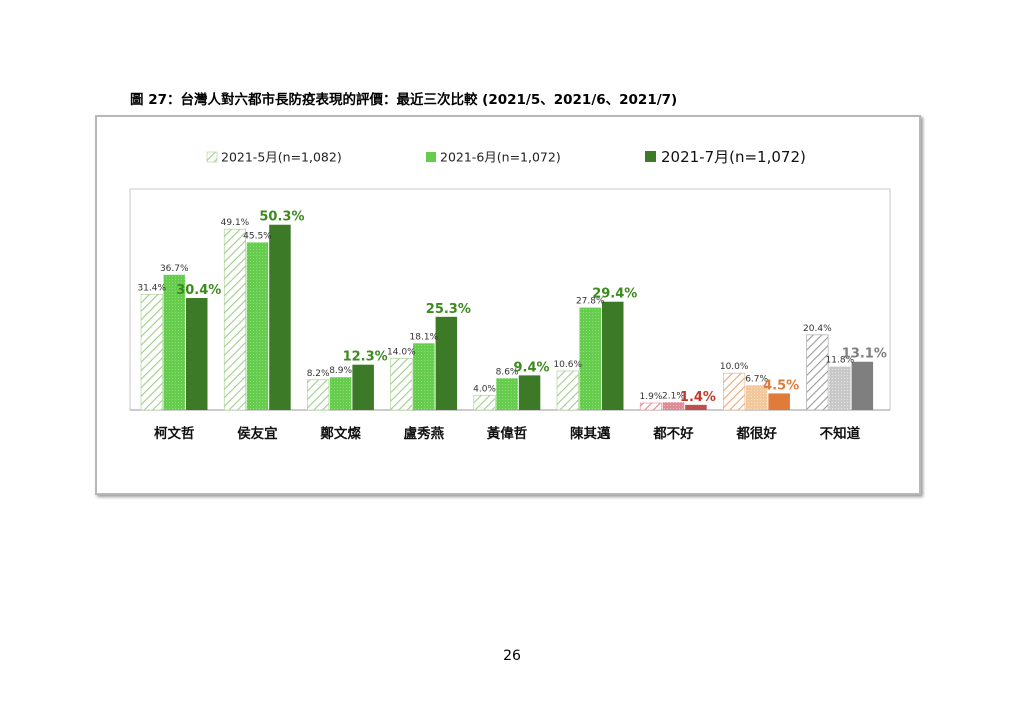  I want to click on value-label-1-series-0: 49.1%, so click(235, 223).